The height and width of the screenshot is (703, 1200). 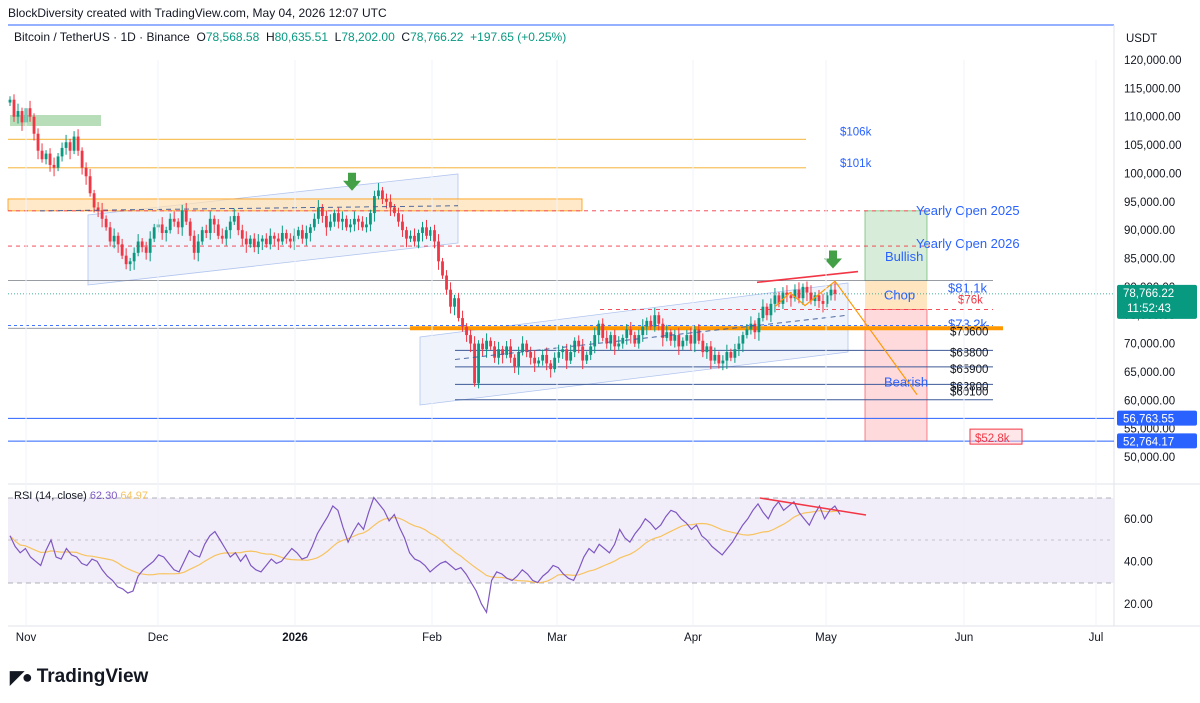 What do you see at coordinates (1149, 260) in the screenshot?
I see `price-tick-label: 85,000.00` at bounding box center [1149, 260].